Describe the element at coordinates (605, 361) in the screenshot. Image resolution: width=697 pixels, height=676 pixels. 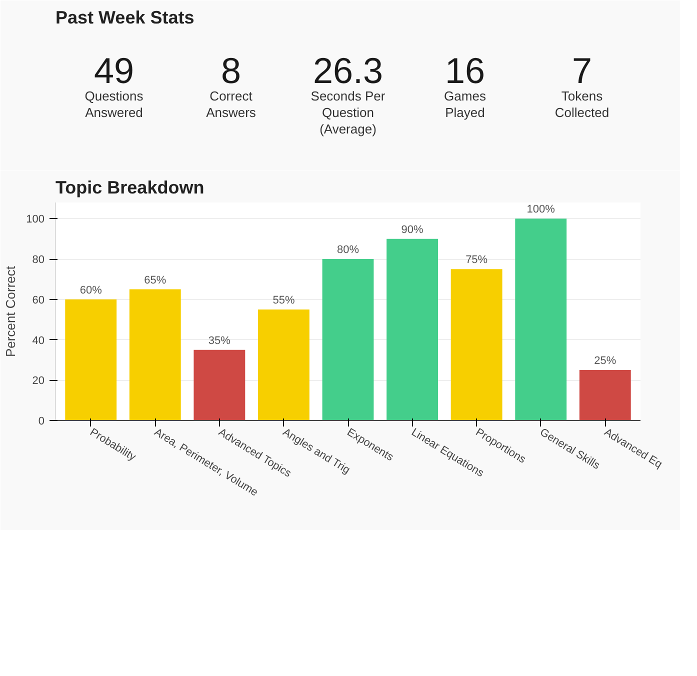
I see `data-label: 25%` at that location.